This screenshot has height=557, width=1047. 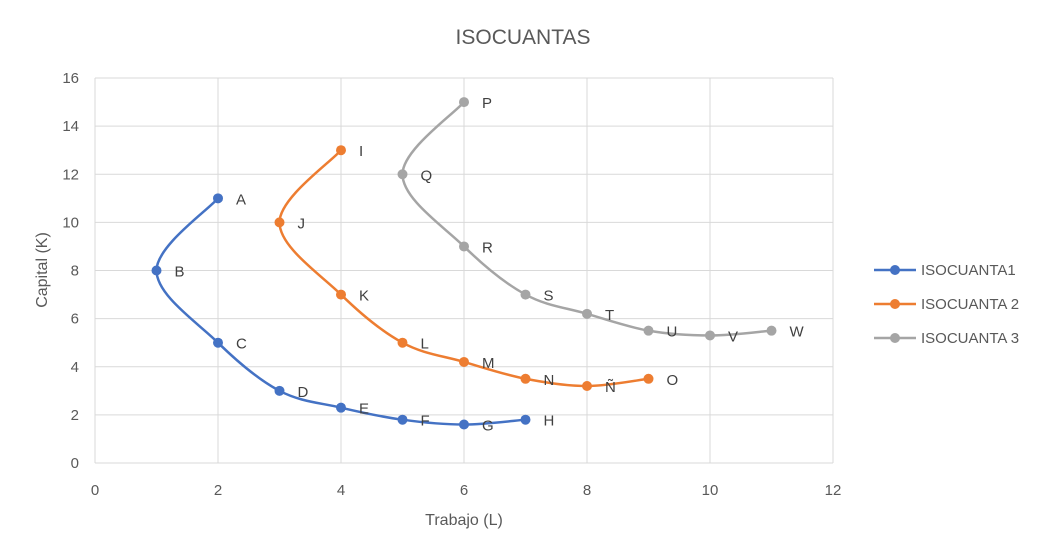 What do you see at coordinates (180, 272) in the screenshot?
I see `point-label-B: B` at bounding box center [180, 272].